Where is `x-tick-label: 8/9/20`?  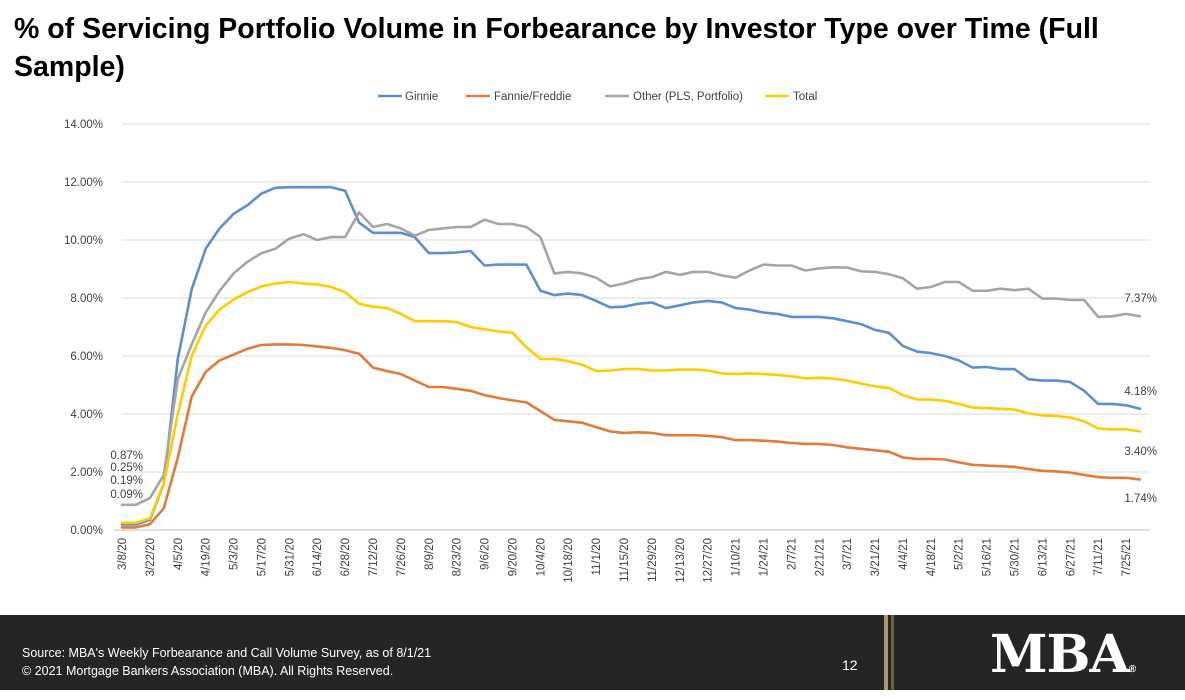 x-tick-label: 8/9/20 is located at coordinates (430, 554).